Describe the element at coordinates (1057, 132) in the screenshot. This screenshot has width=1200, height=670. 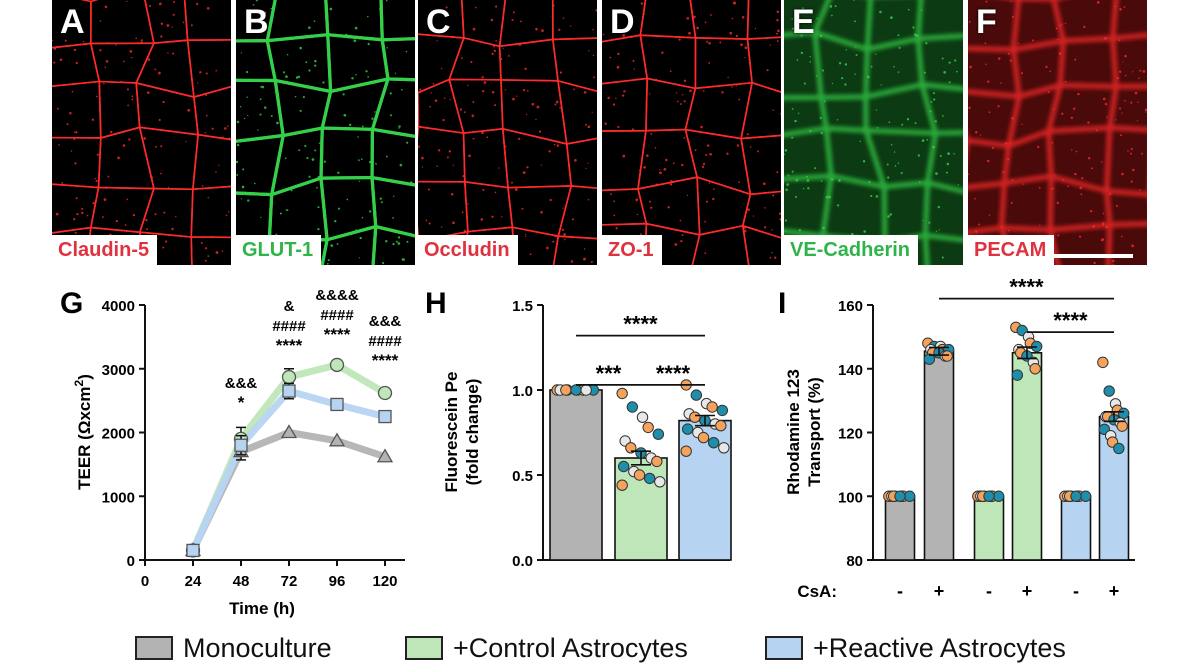
I see `cell-boundaries` at that location.